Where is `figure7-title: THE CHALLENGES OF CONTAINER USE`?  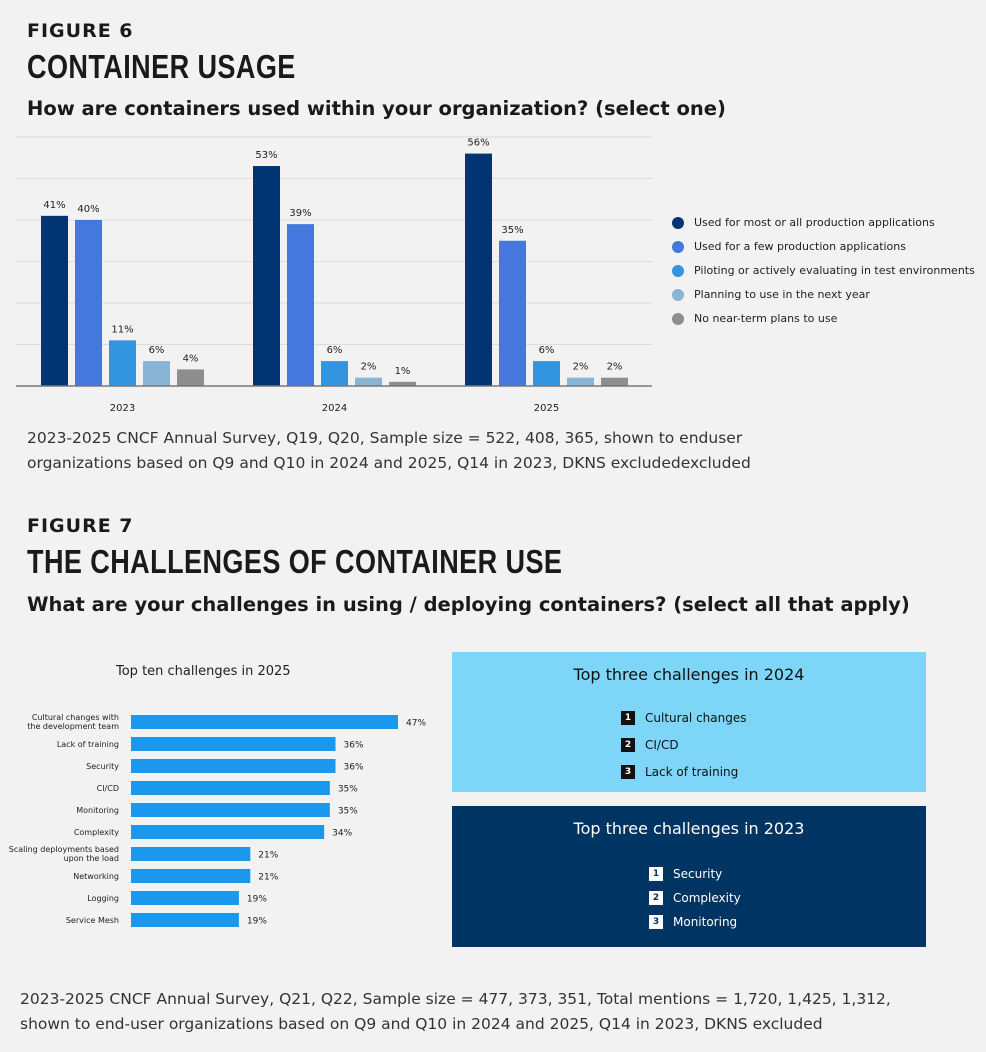
figure7-title: THE CHALLENGES OF CONTAINER USE is located at coordinates (295, 561).